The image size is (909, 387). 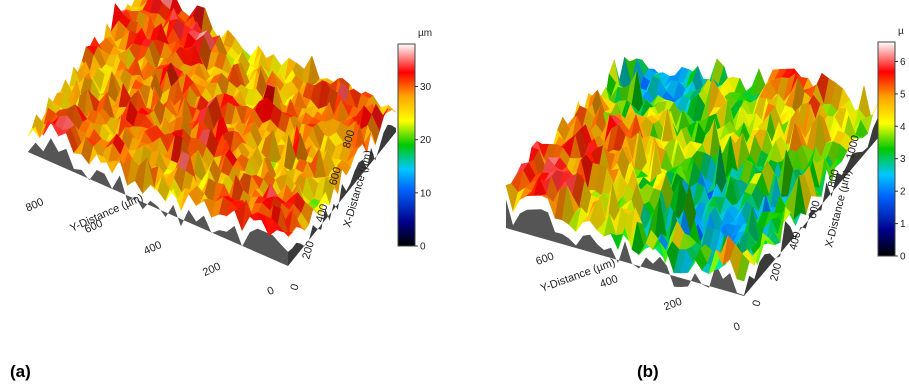 I want to click on colorbar-tick-label: 20, so click(x=426, y=140).